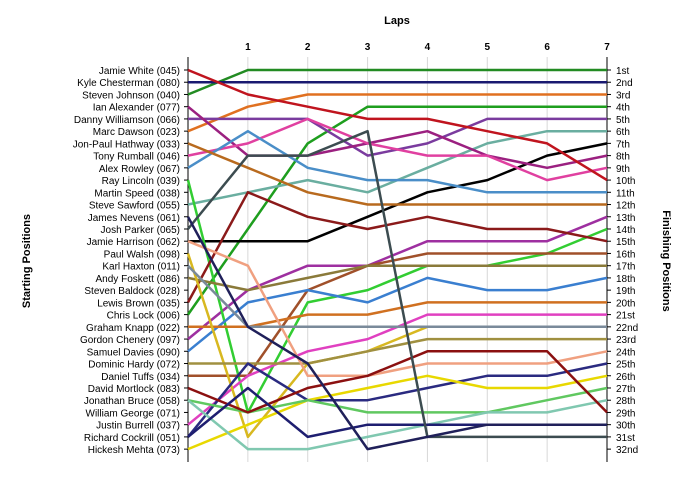 This screenshot has height=480, width=700. I want to click on starting-position-label: Marc Dawson (023), so click(136, 132).